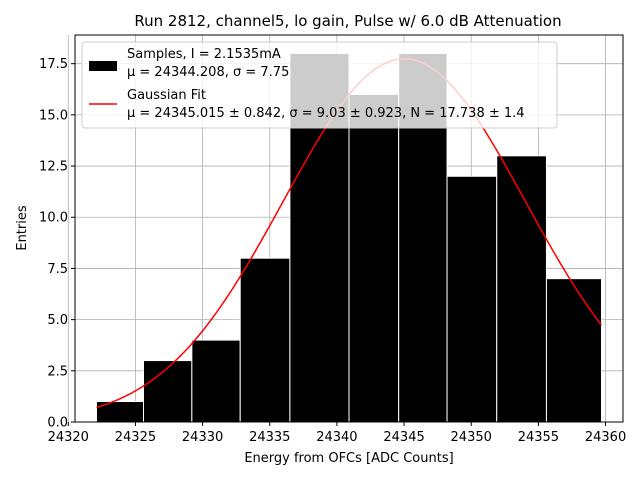 This screenshot has width=640, height=480. I want to click on y-tick-label: 2.5, so click(57, 371).